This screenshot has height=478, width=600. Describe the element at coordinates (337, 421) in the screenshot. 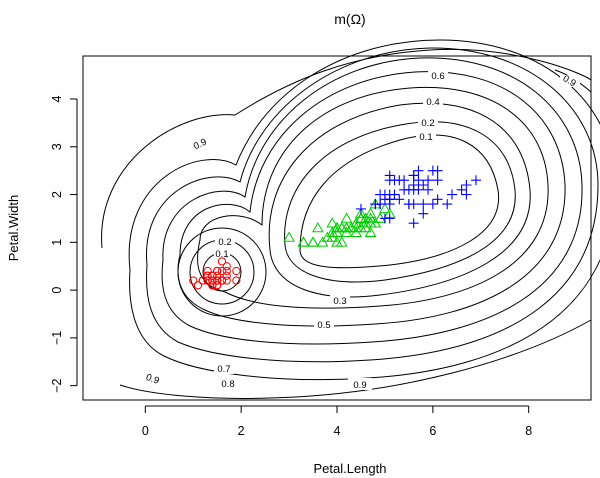

I see `x-axis: 0 2 4 6 8` at that location.